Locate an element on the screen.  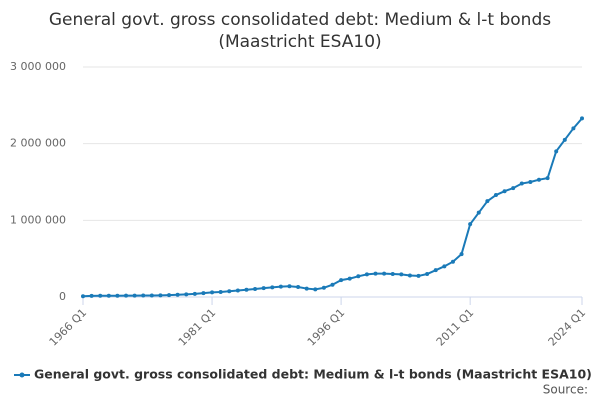
y-tick-label: 0 is located at coordinates (62, 296).